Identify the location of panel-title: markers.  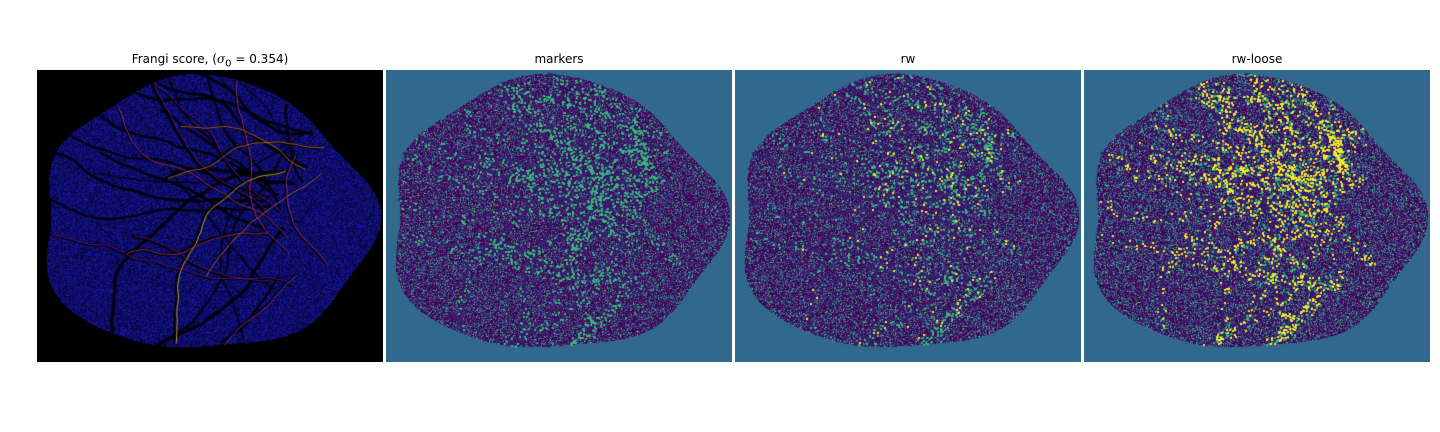
(559, 59).